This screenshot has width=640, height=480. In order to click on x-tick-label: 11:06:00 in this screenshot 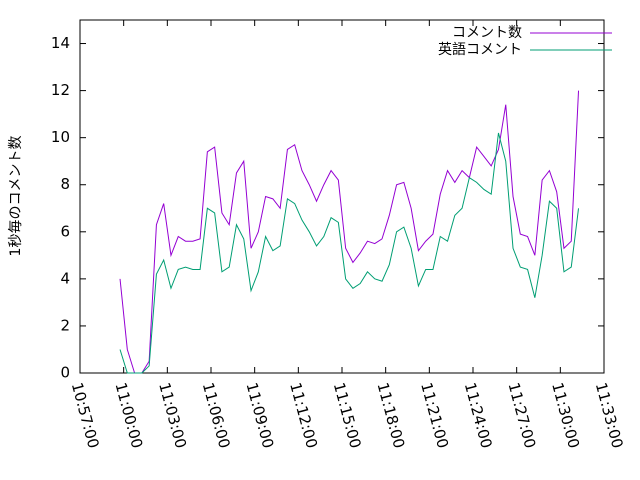, I will do `click(216, 416)`.